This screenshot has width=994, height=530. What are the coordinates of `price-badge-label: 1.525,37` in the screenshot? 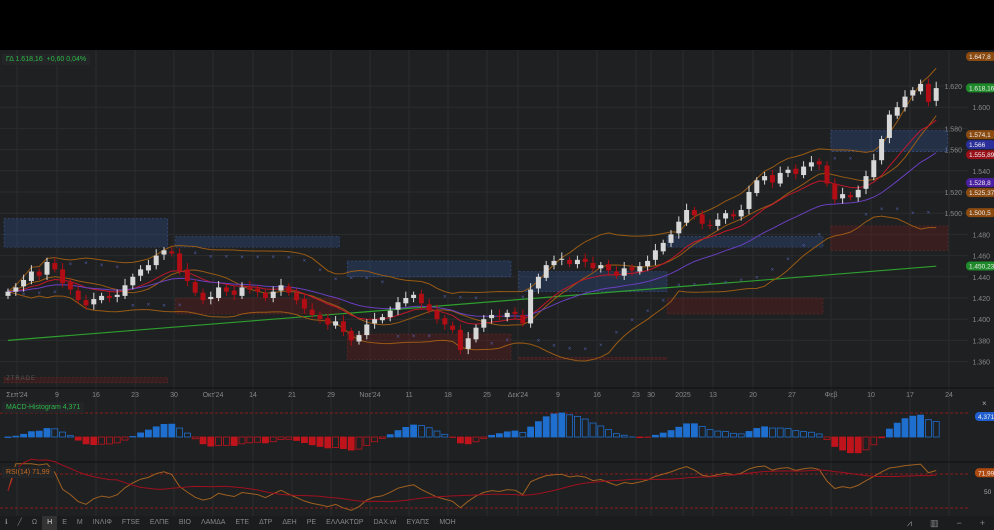 It's located at (981, 193).